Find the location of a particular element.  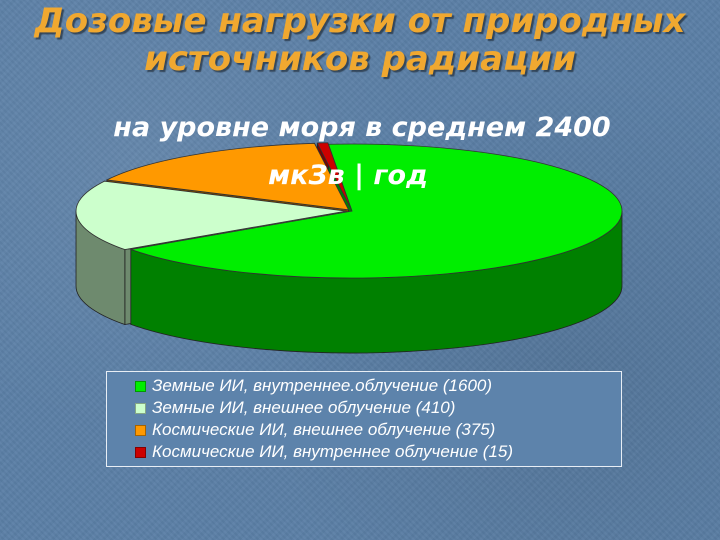

legend-item: Земные ИИ, внутреннее.облучение (1600) is located at coordinates (378, 386).